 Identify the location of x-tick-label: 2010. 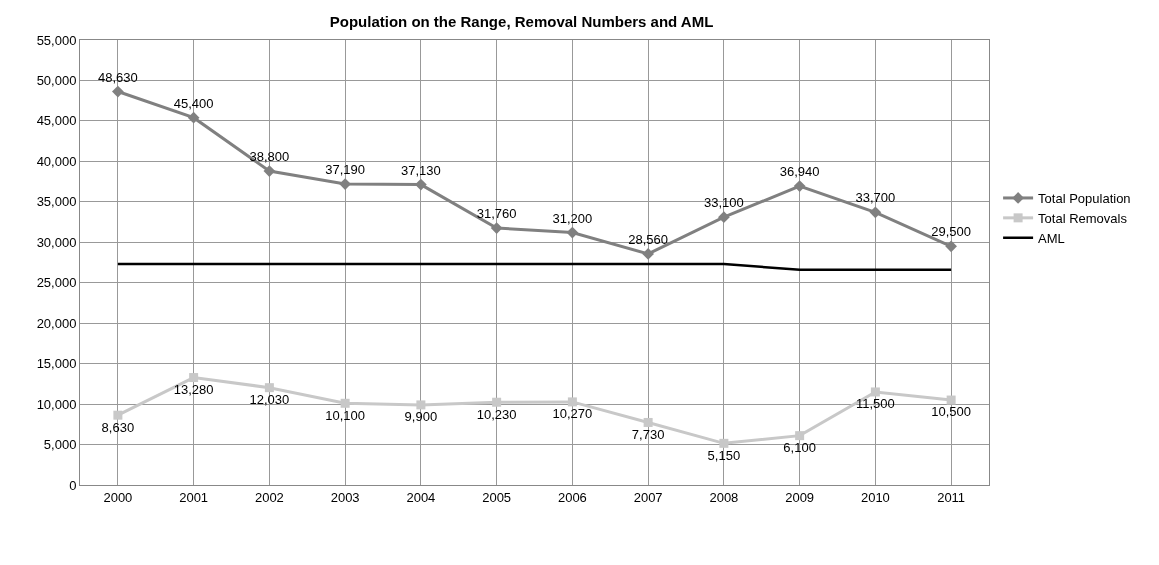
(875, 497).